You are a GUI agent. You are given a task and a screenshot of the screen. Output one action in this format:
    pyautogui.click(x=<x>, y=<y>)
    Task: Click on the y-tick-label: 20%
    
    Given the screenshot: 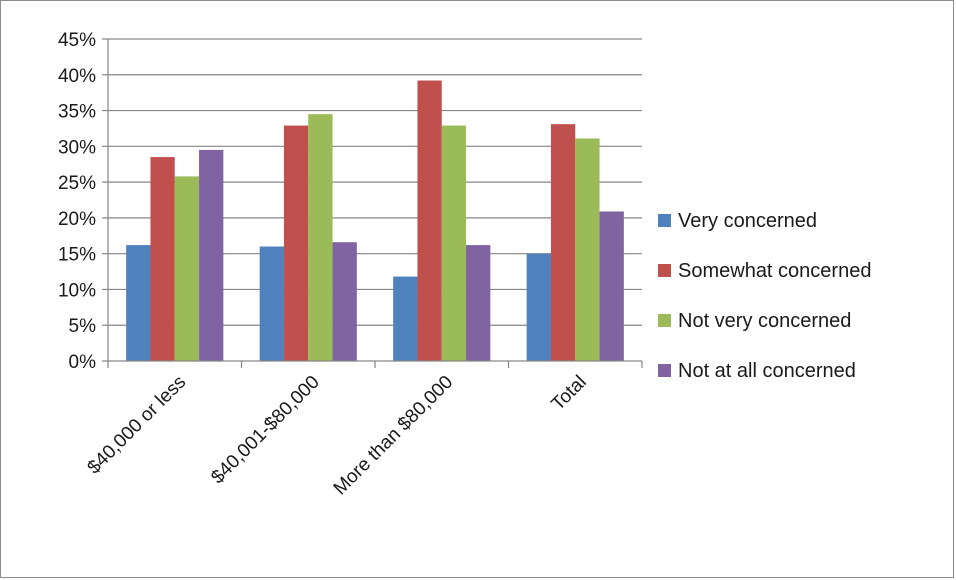 What is the action you would take?
    pyautogui.click(x=77, y=219)
    